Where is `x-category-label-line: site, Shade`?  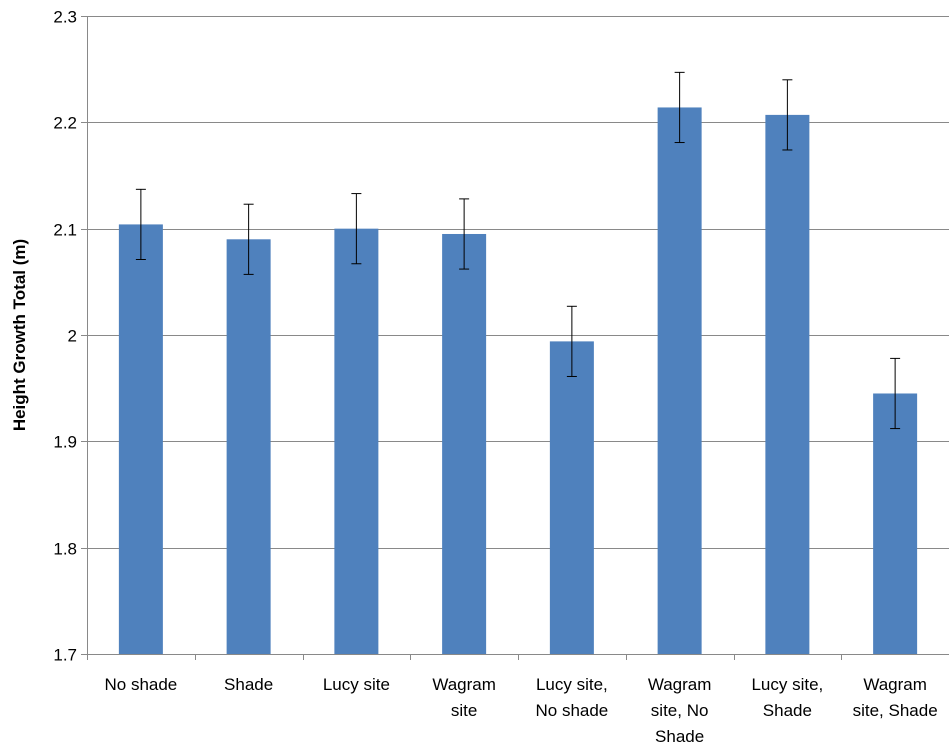 x-category-label-line: site, Shade is located at coordinates (895, 710).